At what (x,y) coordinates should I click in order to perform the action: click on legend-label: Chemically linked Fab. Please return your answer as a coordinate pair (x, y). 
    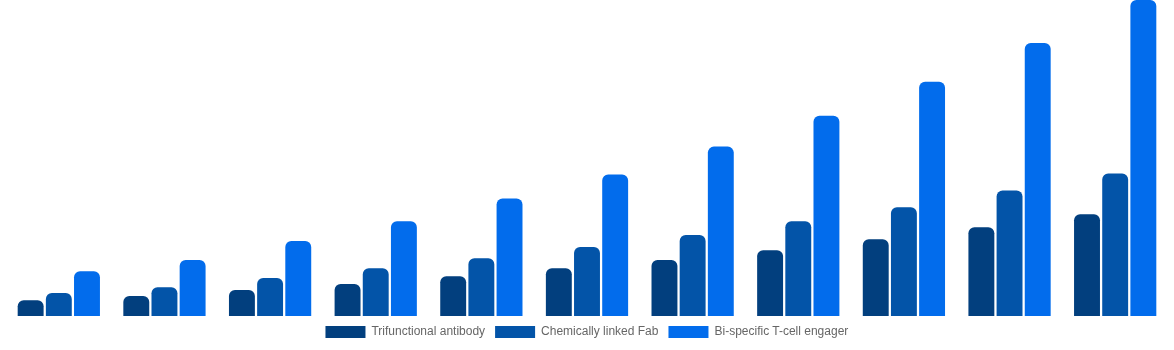
    Looking at the image, I should click on (600, 331).